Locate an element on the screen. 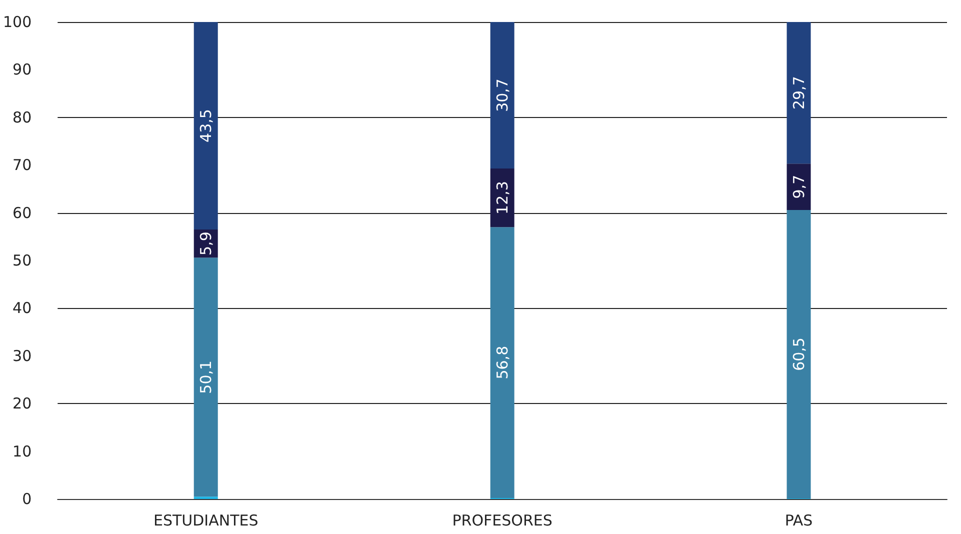  data-label: 43,5 is located at coordinates (205, 125).